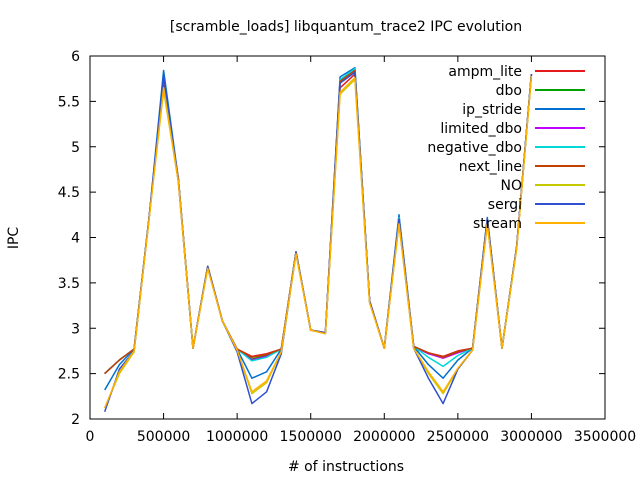 This screenshot has height=480, width=640. What do you see at coordinates (14, 238) in the screenshot?
I see `y-axis-label: IPC` at bounding box center [14, 238].